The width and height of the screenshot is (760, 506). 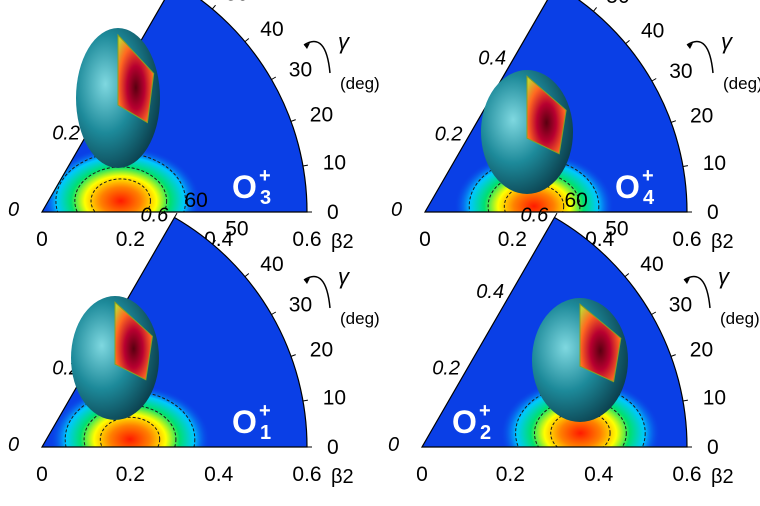 I want to click on r-tick-label: 0.4, so click(x=490, y=292).